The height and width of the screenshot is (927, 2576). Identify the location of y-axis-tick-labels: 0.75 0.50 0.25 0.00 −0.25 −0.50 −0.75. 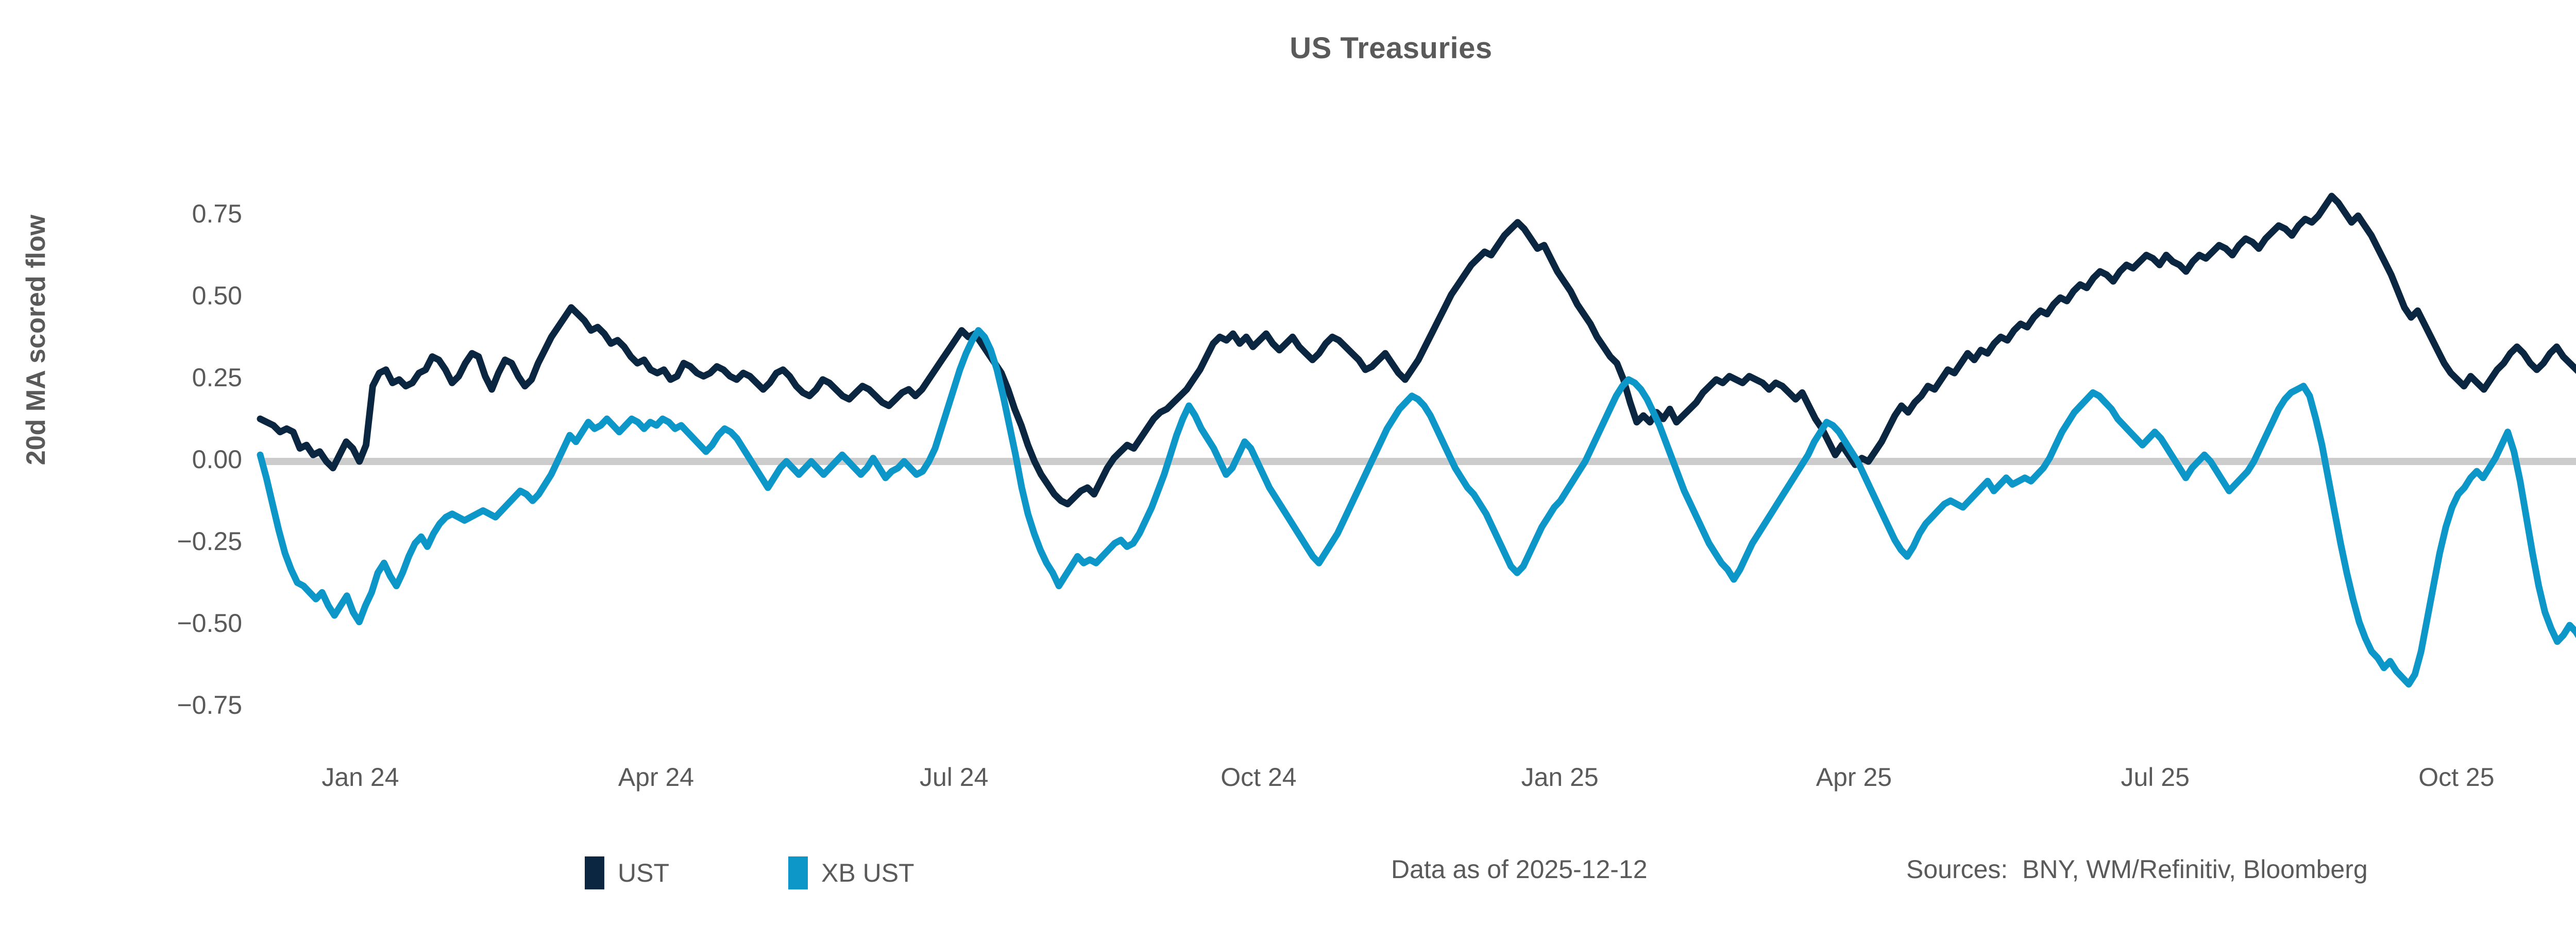
(175, 463).